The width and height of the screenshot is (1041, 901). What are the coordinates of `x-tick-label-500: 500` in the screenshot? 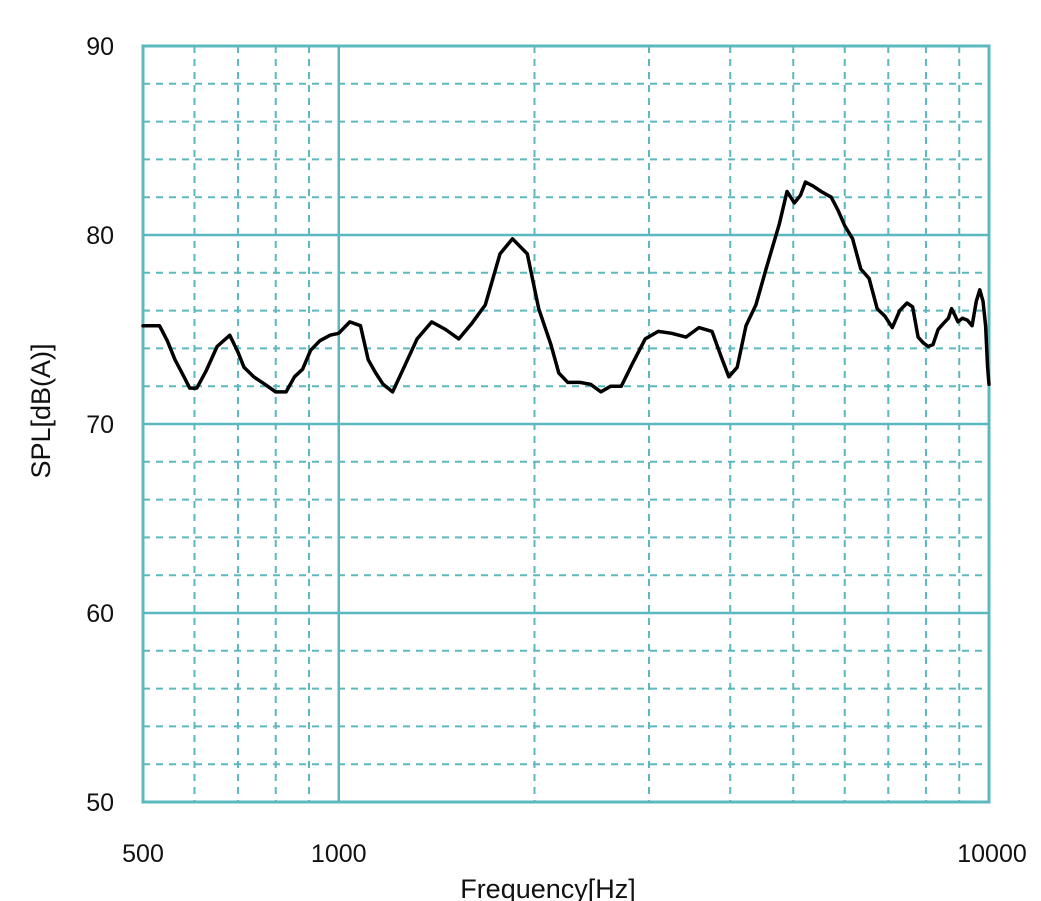 It's located at (143, 854).